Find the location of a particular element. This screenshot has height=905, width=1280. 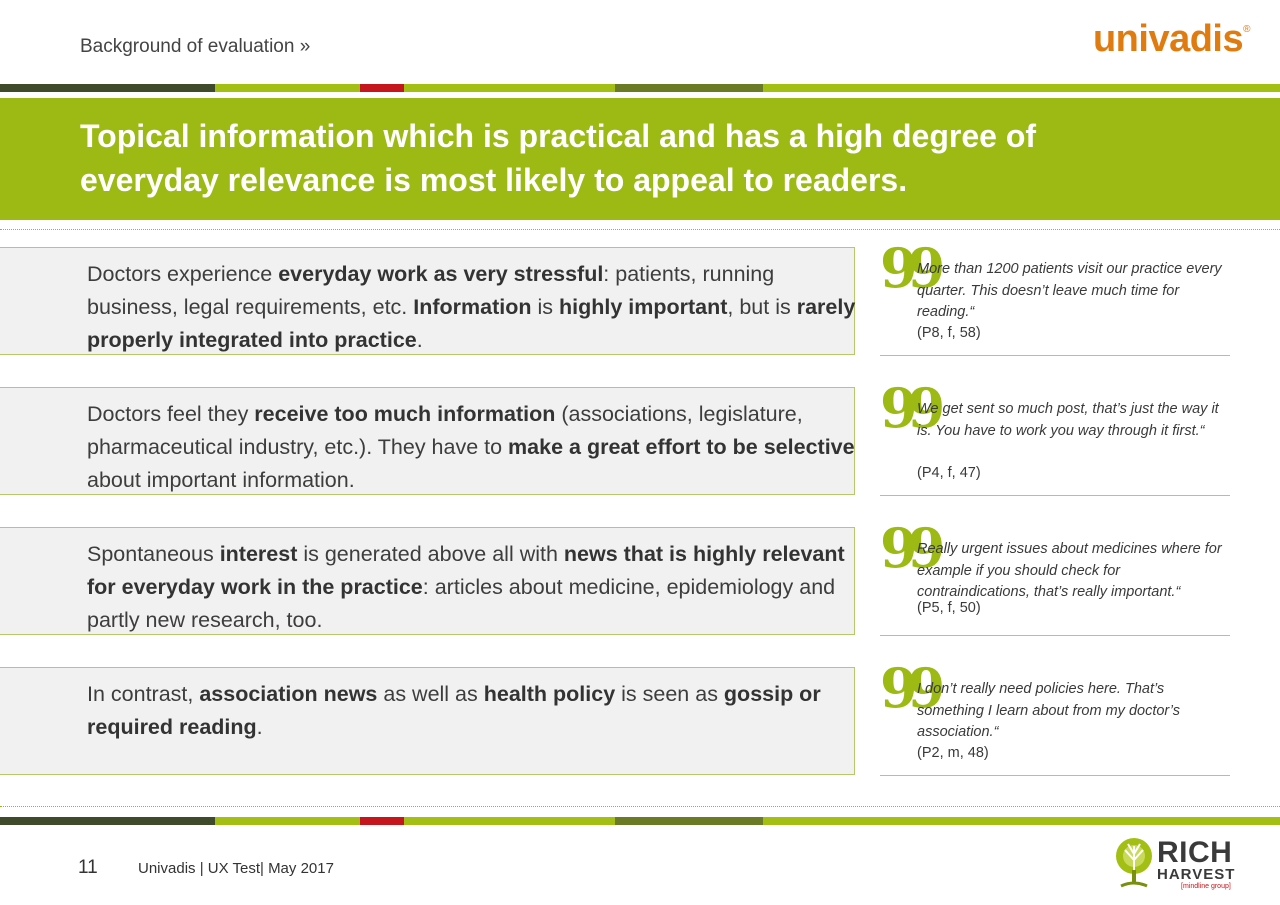

top-stripe is located at coordinates (640, 88).